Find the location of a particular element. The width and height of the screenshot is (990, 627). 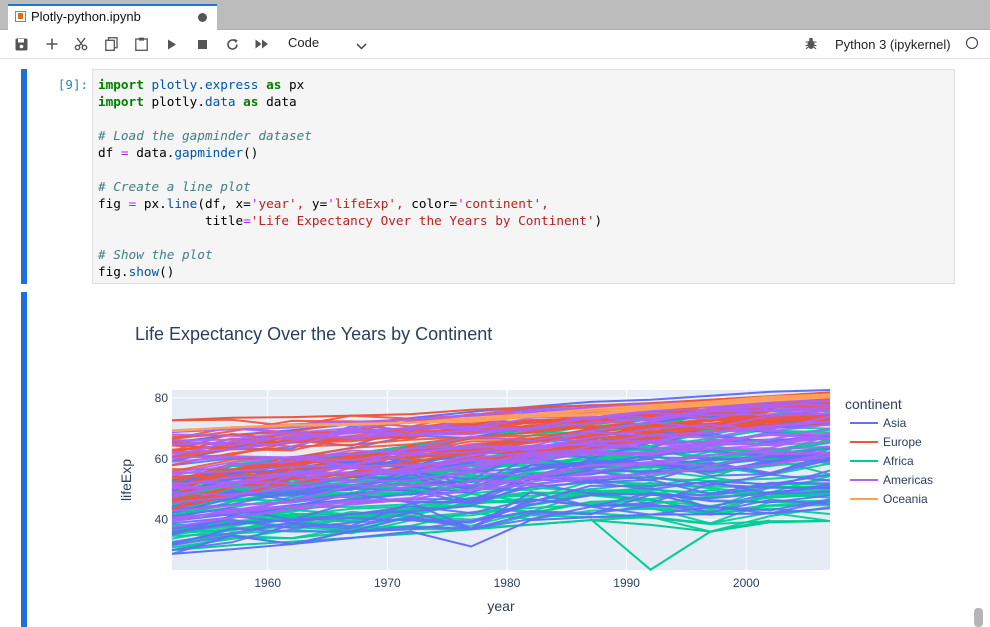

series-oceania is located at coordinates (501, 413).